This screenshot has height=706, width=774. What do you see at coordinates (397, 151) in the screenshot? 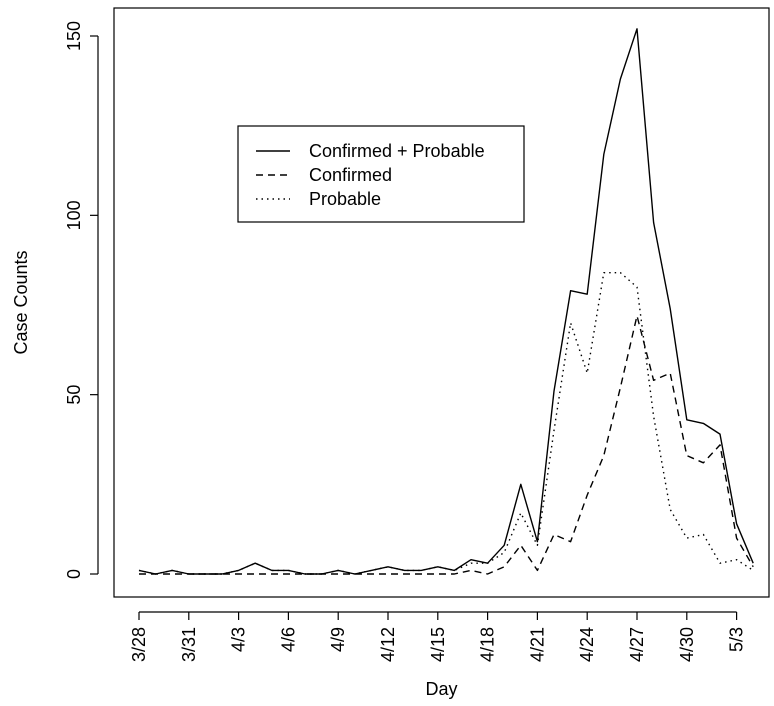
I see `legend-label: Confirmed + Probable` at bounding box center [397, 151].